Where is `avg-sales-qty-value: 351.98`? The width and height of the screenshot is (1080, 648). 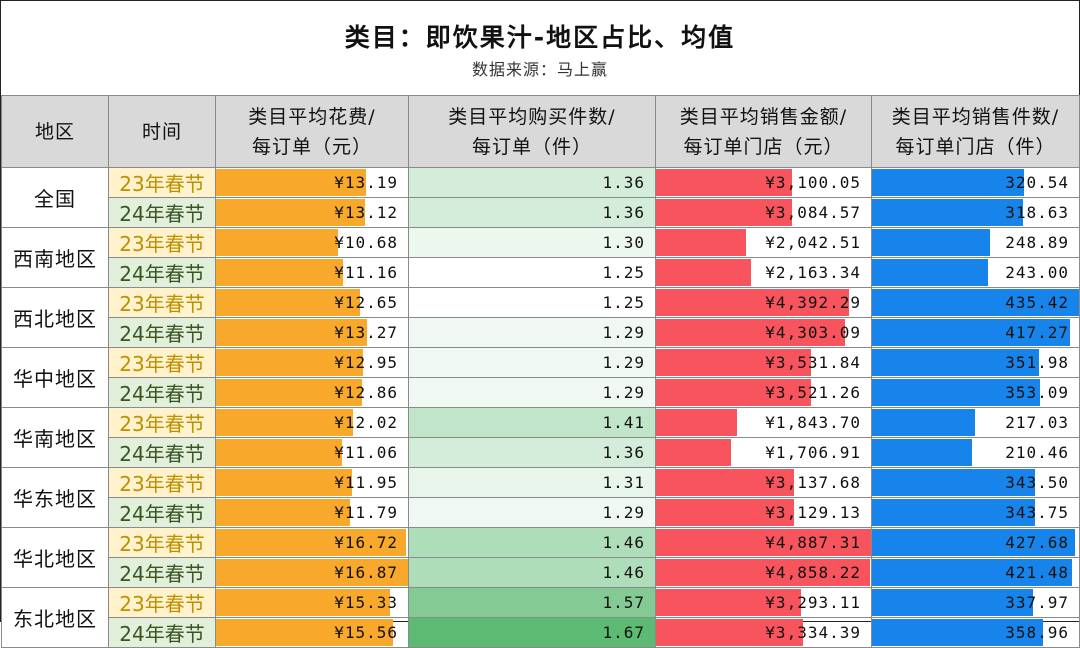
avg-sales-qty-value: 351.98 is located at coordinates (1037, 362).